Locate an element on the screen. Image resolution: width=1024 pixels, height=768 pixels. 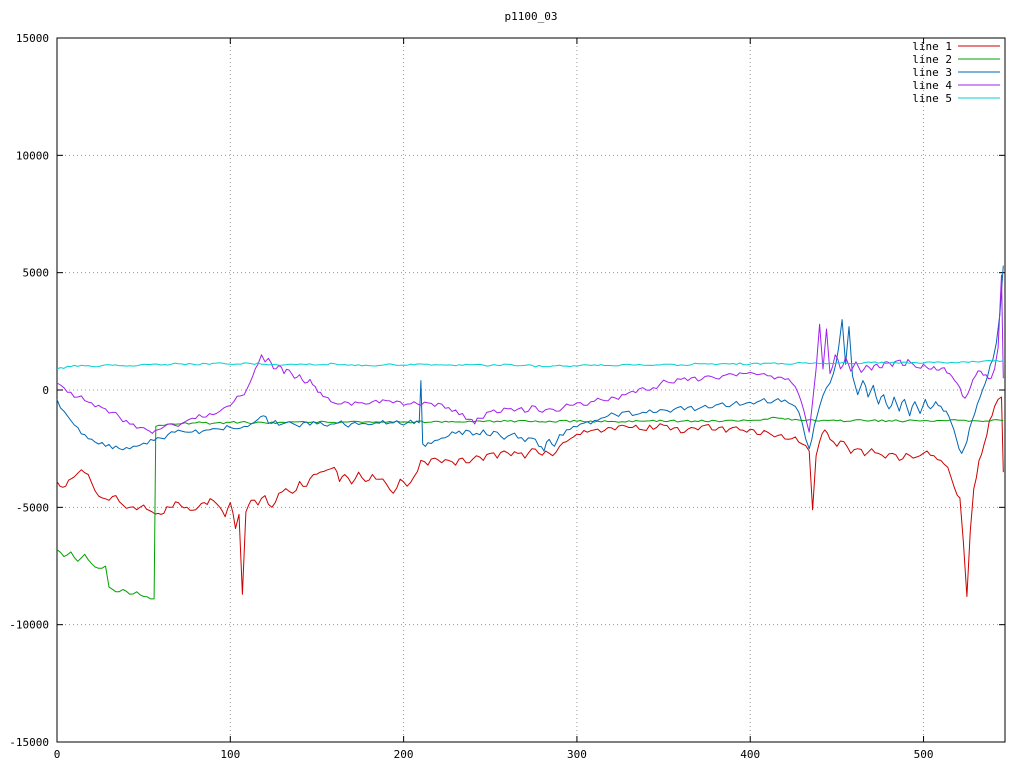
x-tick-label: 500 is located at coordinates (924, 754).